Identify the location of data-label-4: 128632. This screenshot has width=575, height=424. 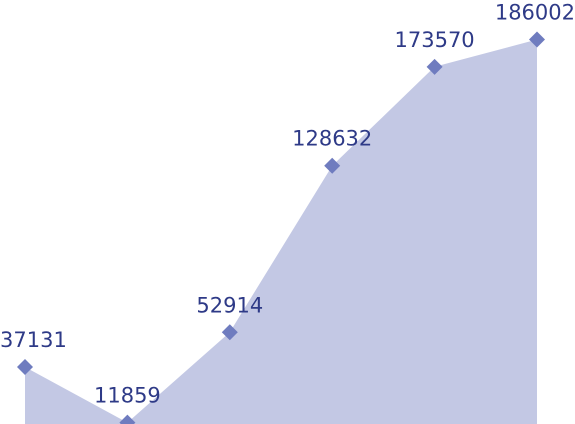
(332, 139).